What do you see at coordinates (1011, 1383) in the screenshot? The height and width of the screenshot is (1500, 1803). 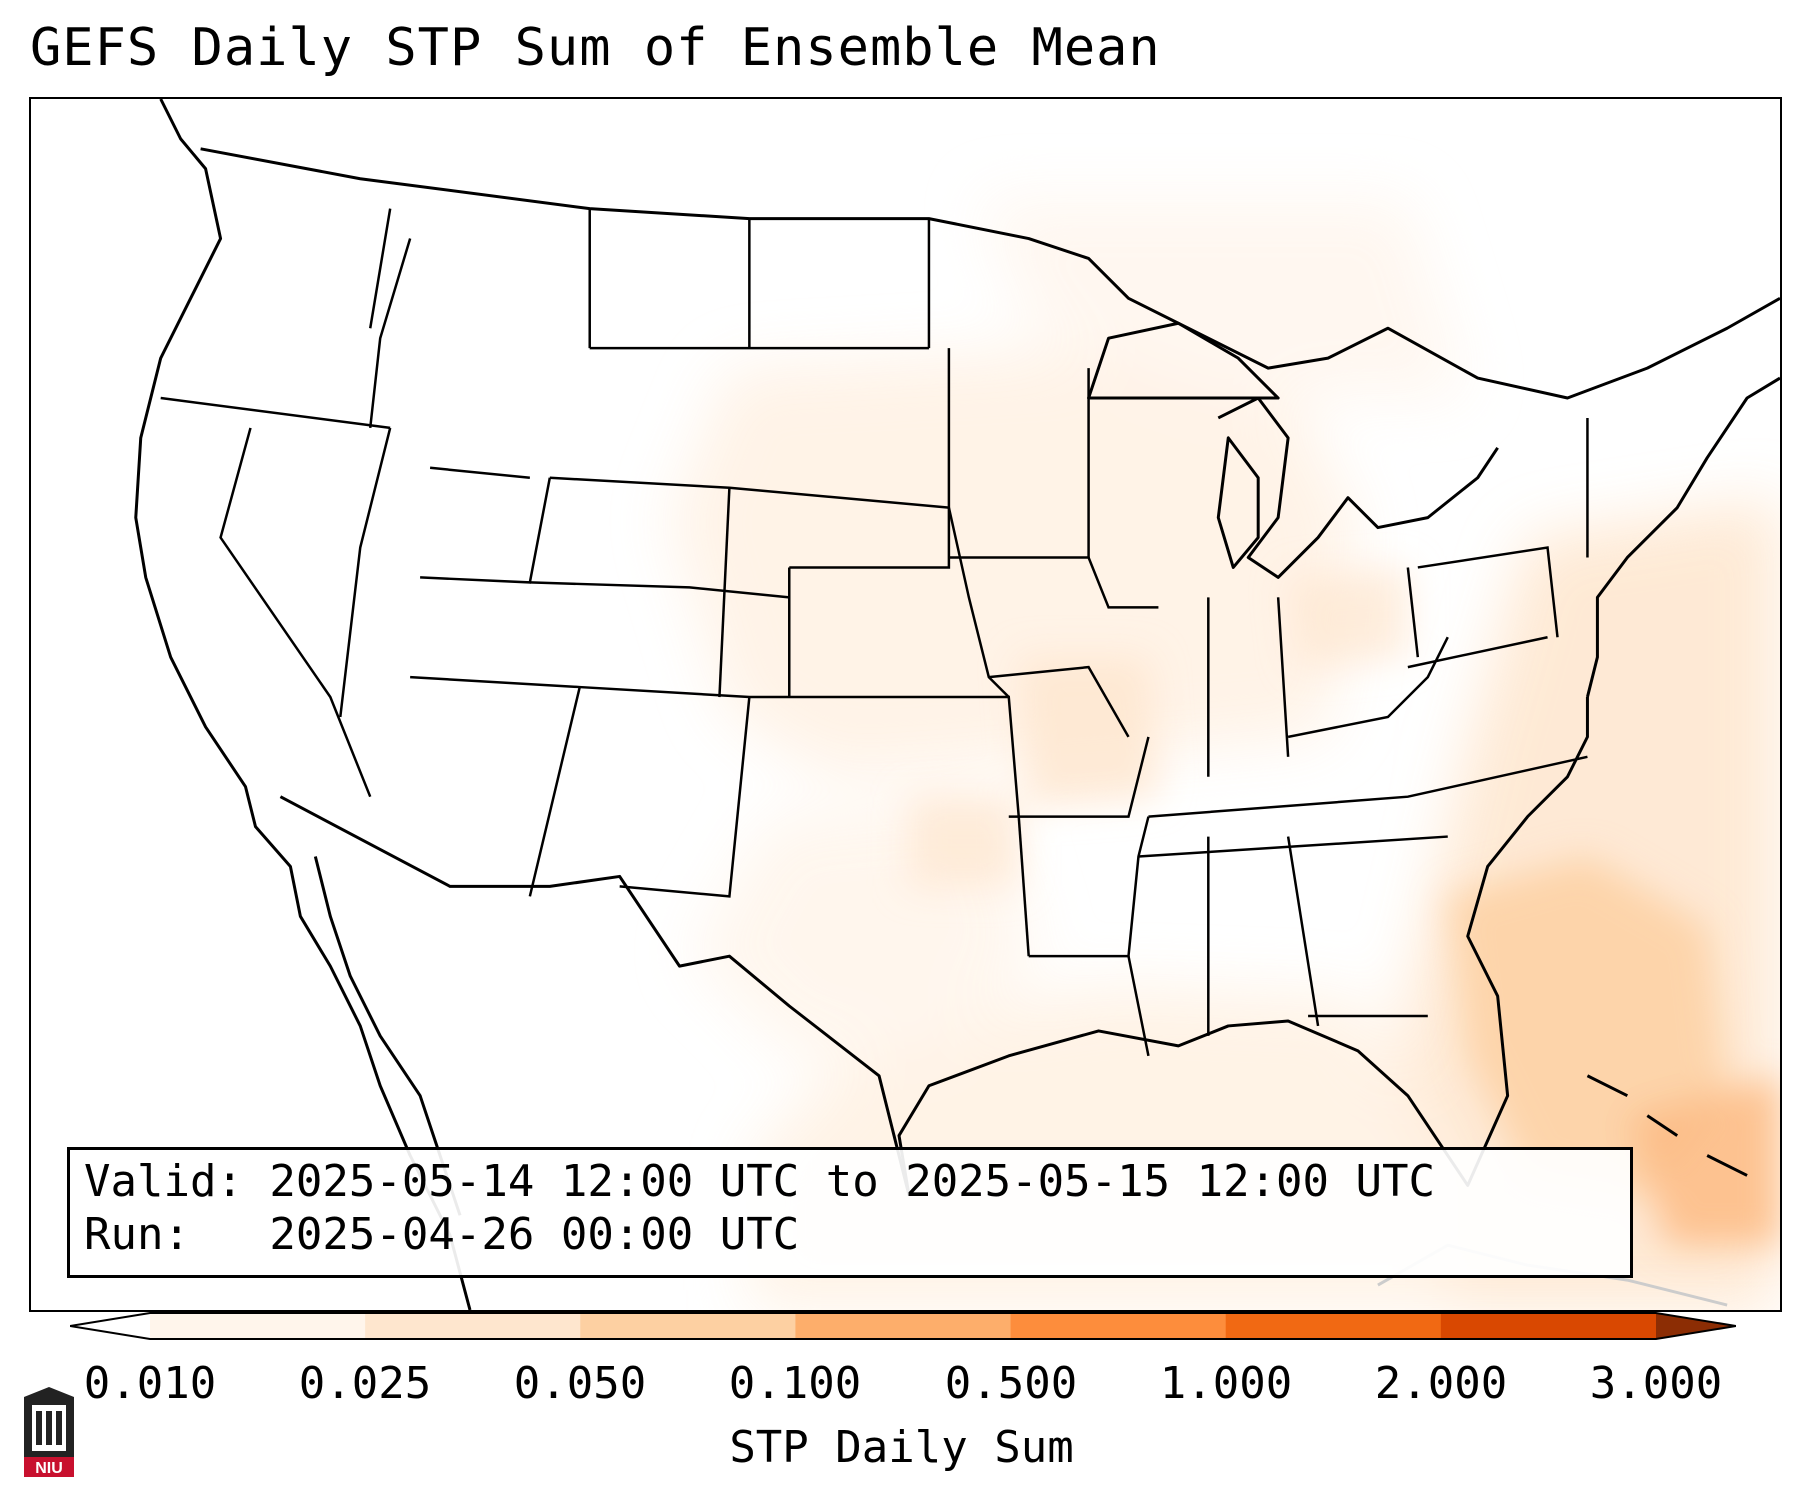 I see `colorbar-tick-4: 0.500` at bounding box center [1011, 1383].